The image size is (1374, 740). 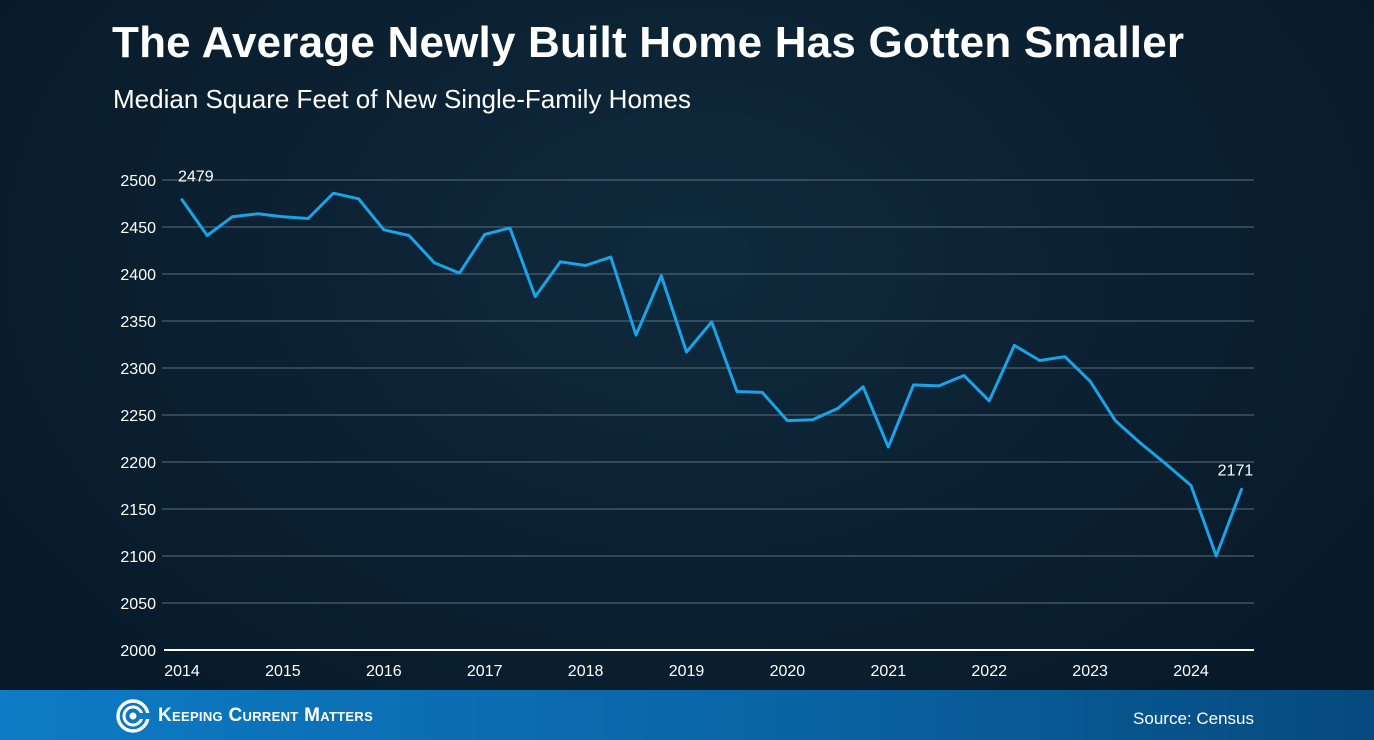 What do you see at coordinates (182, 671) in the screenshot?
I see `x-tick-label: 2014` at bounding box center [182, 671].